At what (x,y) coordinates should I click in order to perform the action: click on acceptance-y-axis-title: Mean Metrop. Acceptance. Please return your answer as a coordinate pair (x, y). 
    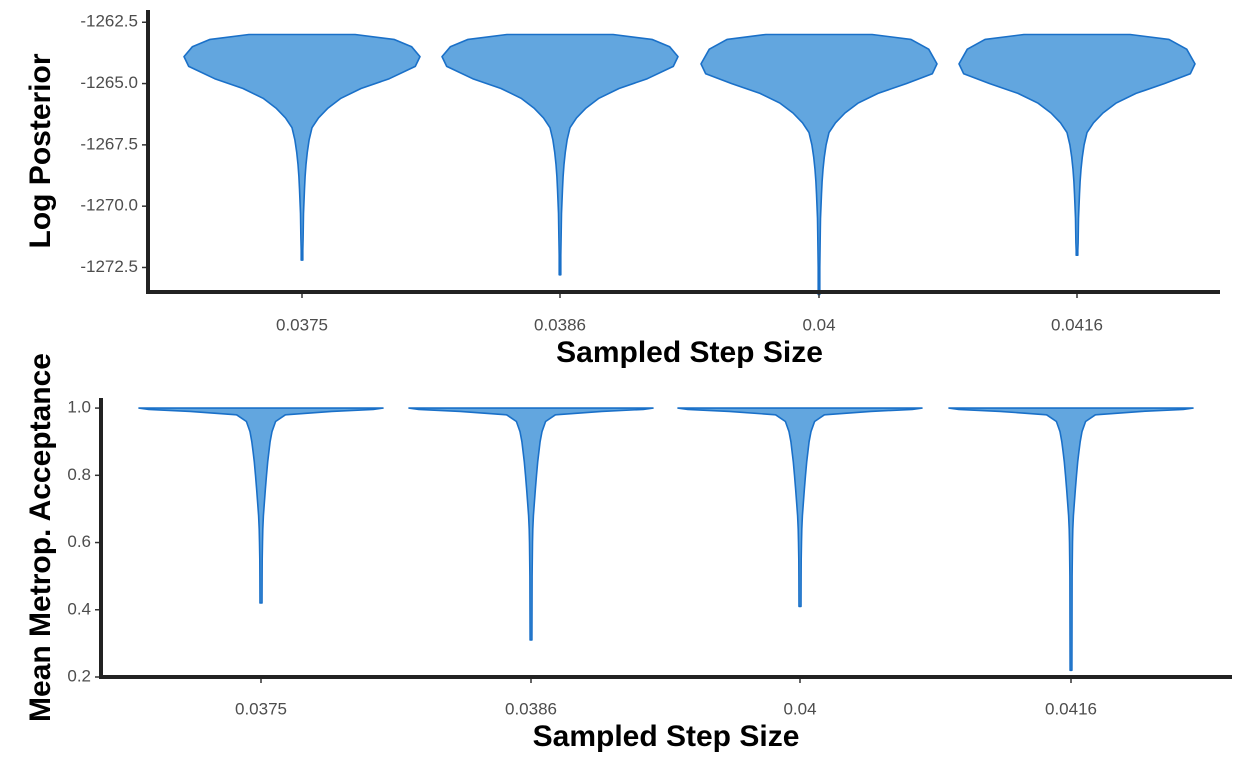
    Looking at the image, I should click on (40, 537).